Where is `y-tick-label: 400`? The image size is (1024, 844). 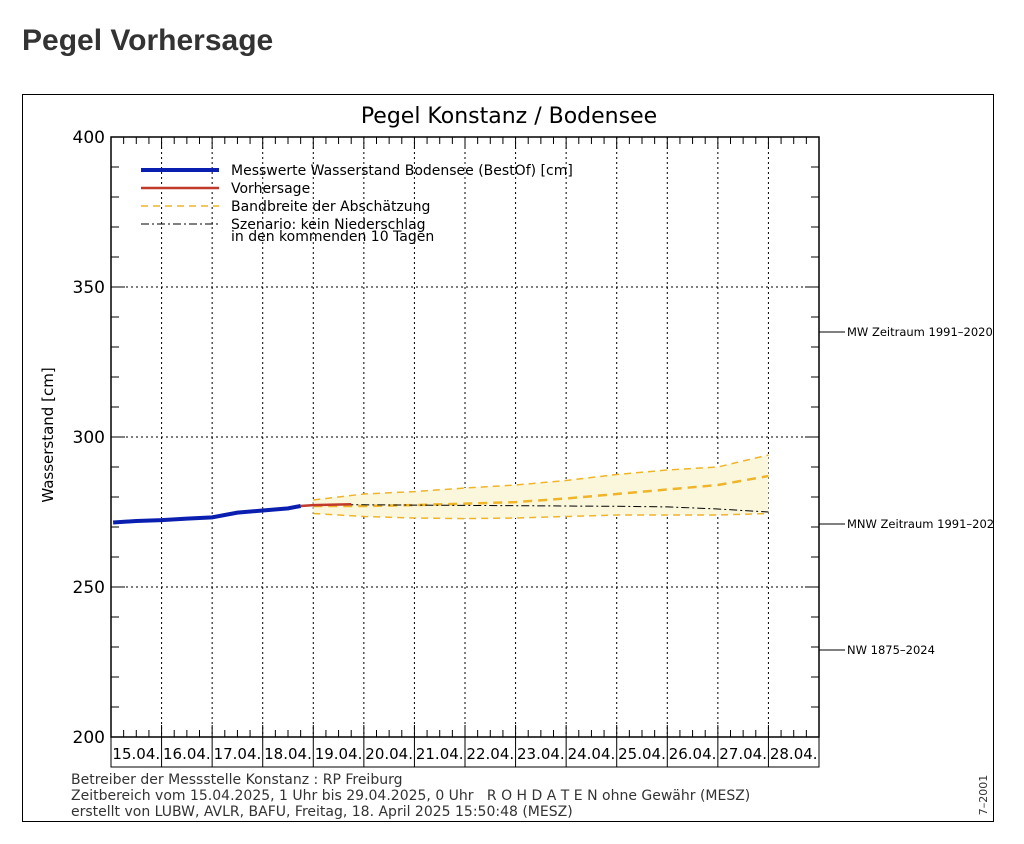
y-tick-label: 400 is located at coordinates (89, 138).